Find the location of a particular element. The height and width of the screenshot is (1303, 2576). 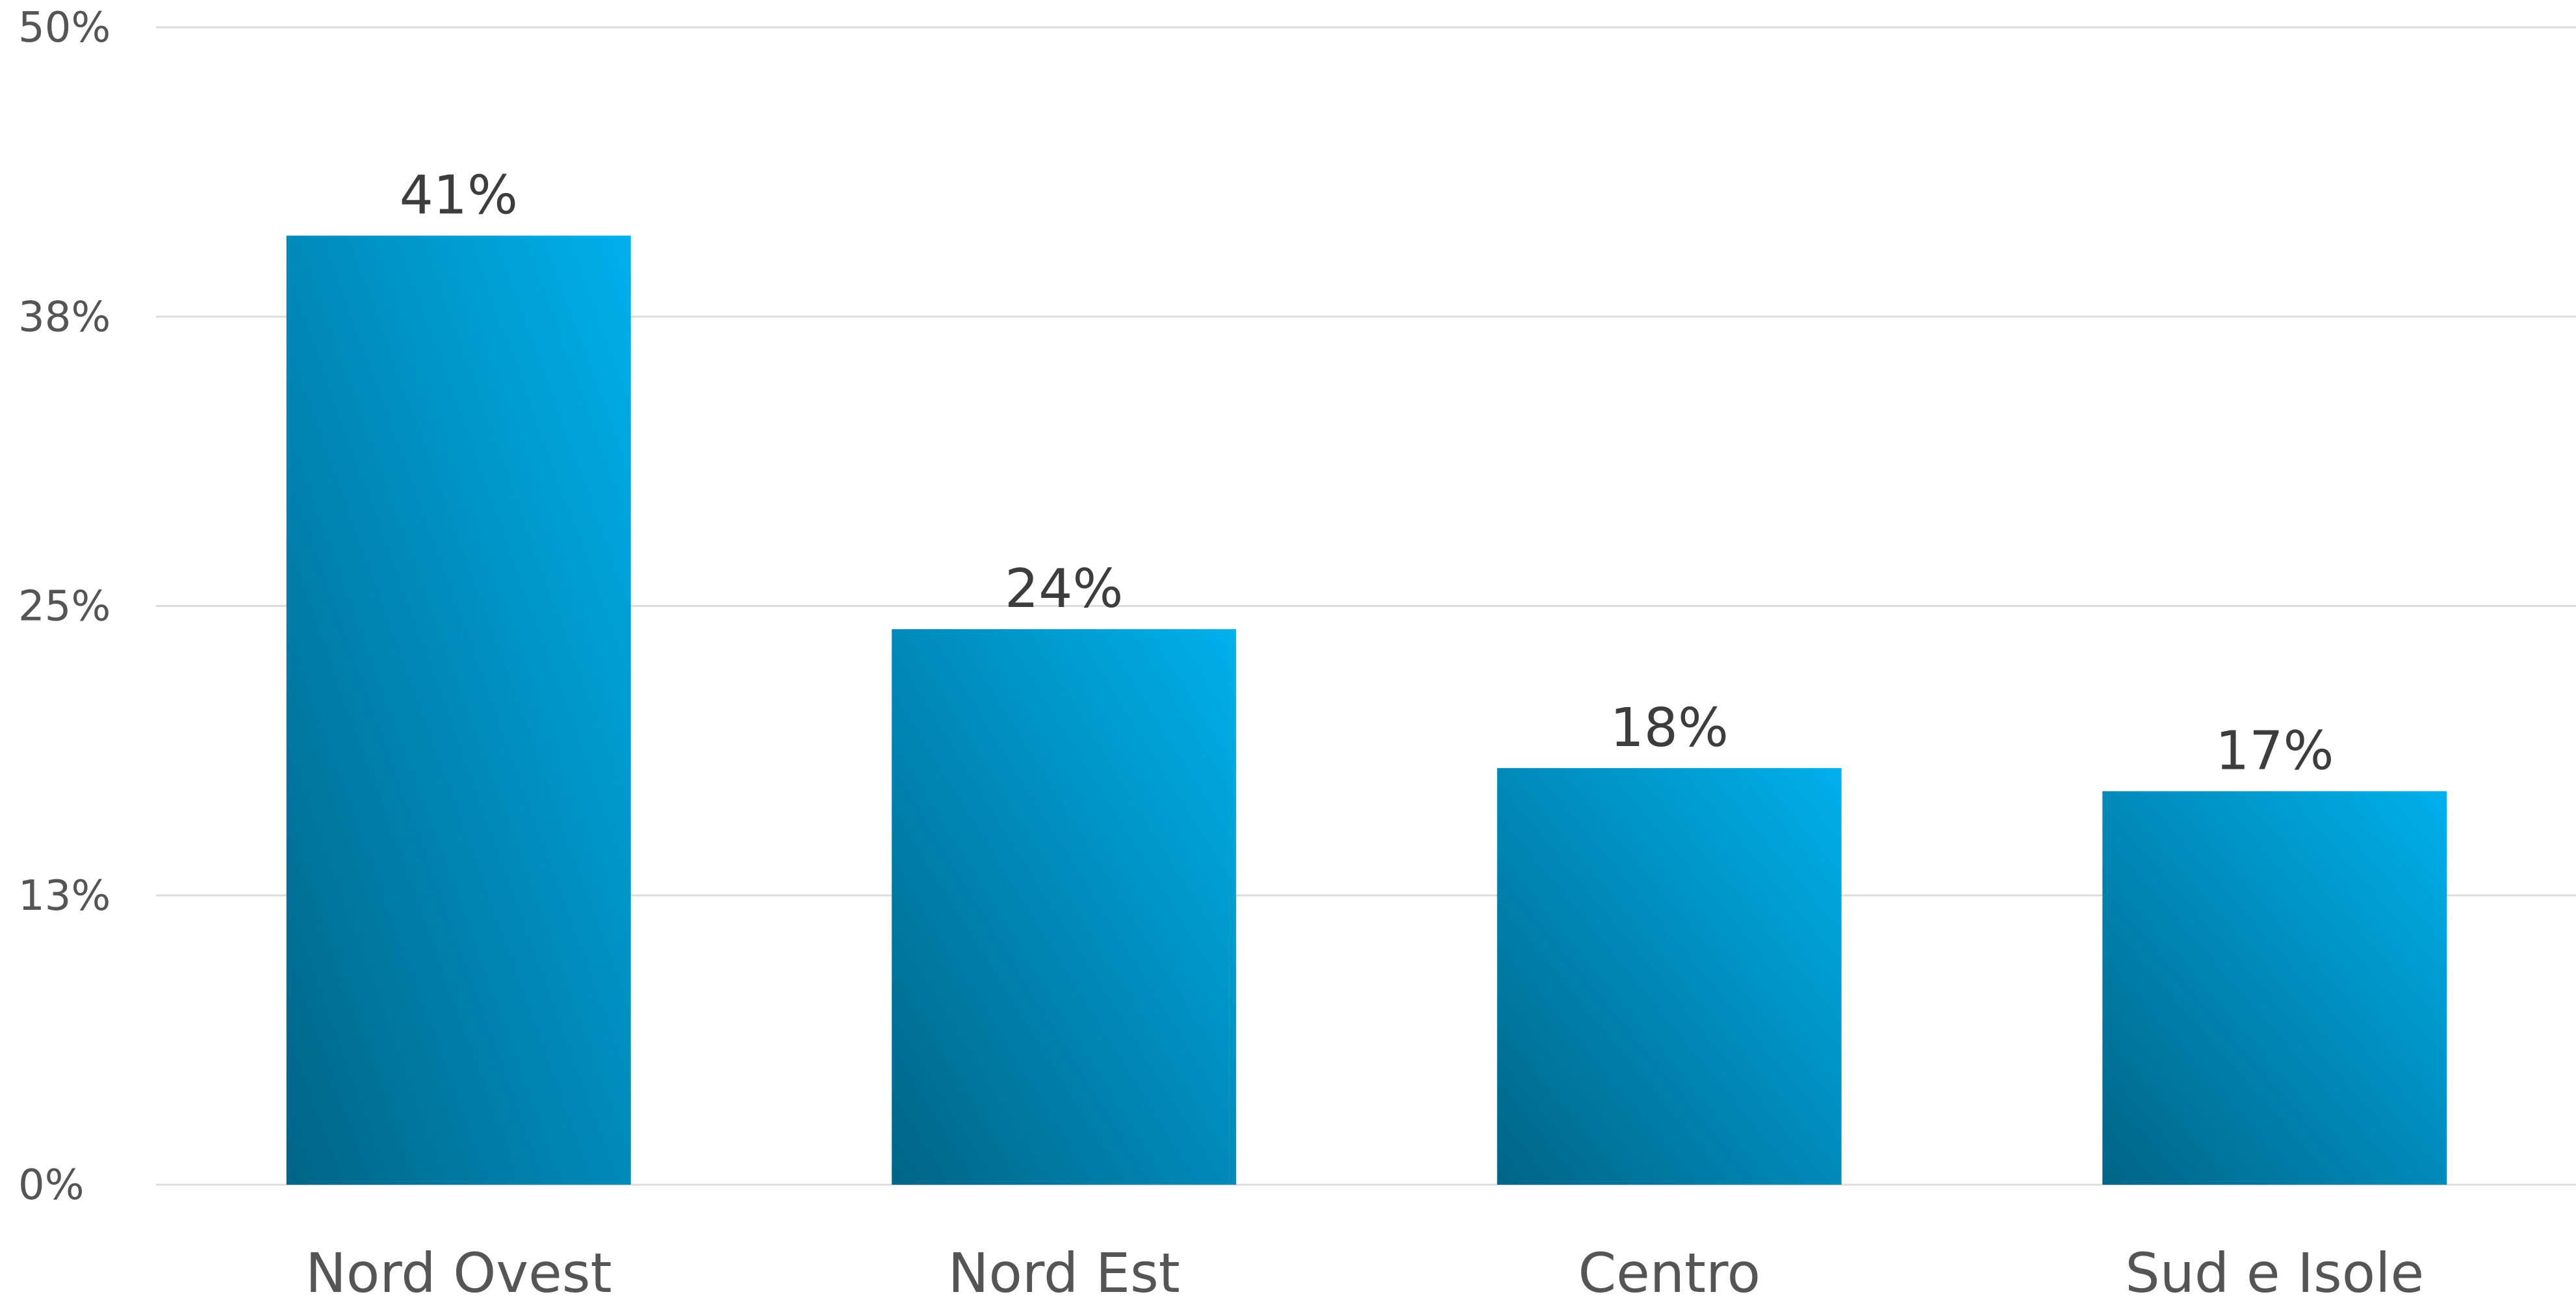

x-axis-category-labels: Nord Ovest Nord Est Centro Sud e Isole is located at coordinates (1364, 1272).